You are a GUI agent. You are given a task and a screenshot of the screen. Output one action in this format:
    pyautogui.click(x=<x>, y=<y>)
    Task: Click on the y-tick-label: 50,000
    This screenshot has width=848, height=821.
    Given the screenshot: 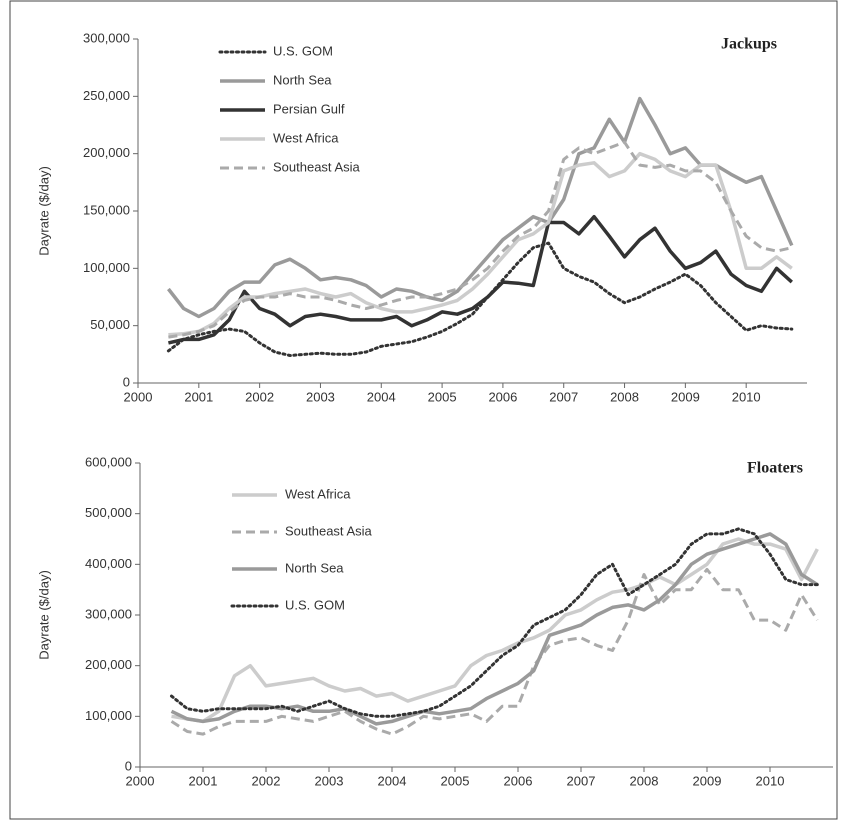 What is the action you would take?
    pyautogui.click(x=110, y=324)
    